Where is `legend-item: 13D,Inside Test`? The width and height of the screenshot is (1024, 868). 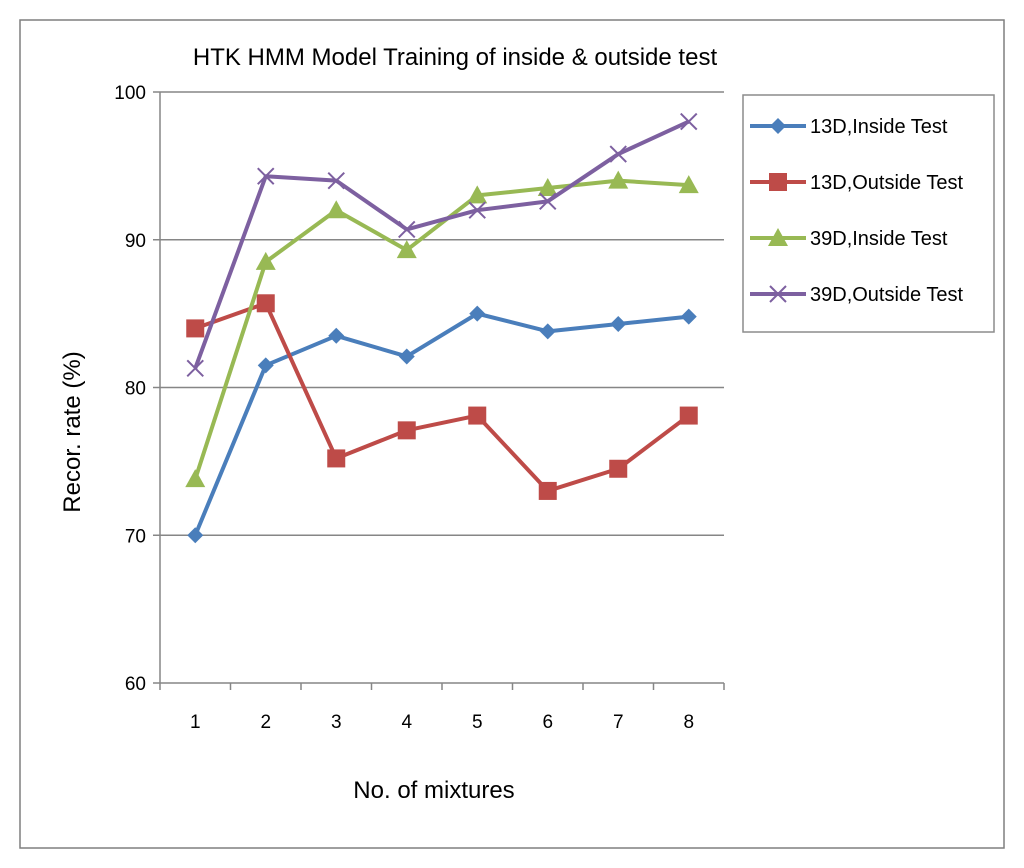
legend-item: 13D,Inside Test is located at coordinates (849, 127).